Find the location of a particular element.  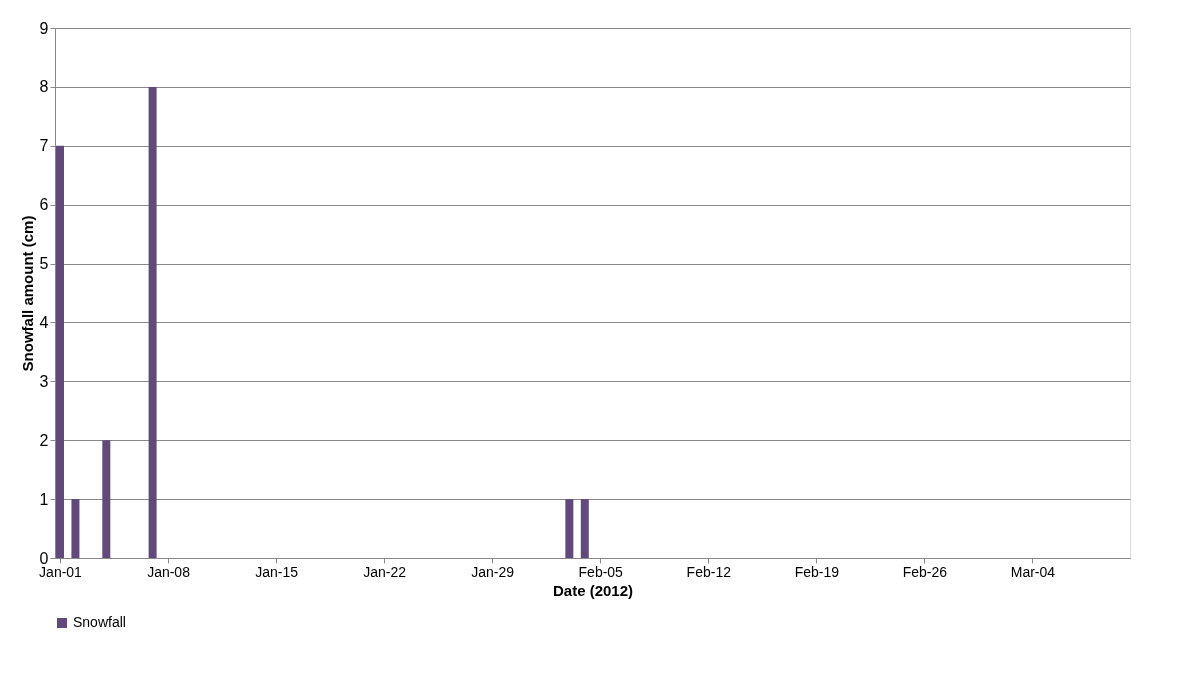

y-tick-label: 3 is located at coordinates (44, 381).